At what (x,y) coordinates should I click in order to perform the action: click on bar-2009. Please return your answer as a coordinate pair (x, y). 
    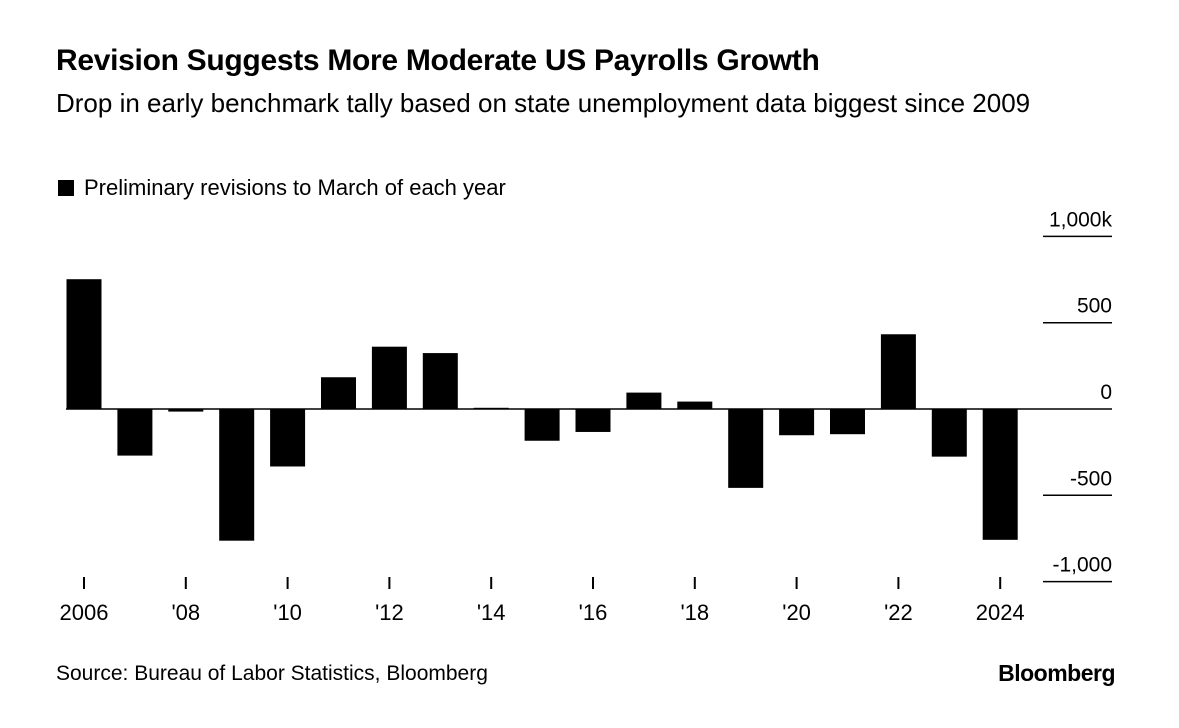
    Looking at the image, I should click on (237, 475).